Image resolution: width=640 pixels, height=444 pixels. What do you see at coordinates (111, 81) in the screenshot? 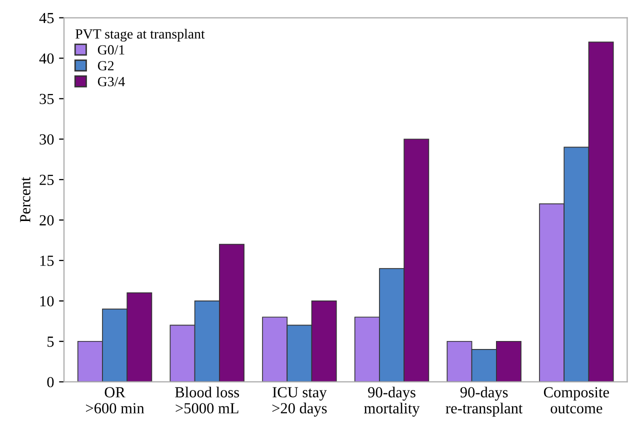
I see `legend-label: G3/4` at bounding box center [111, 81].